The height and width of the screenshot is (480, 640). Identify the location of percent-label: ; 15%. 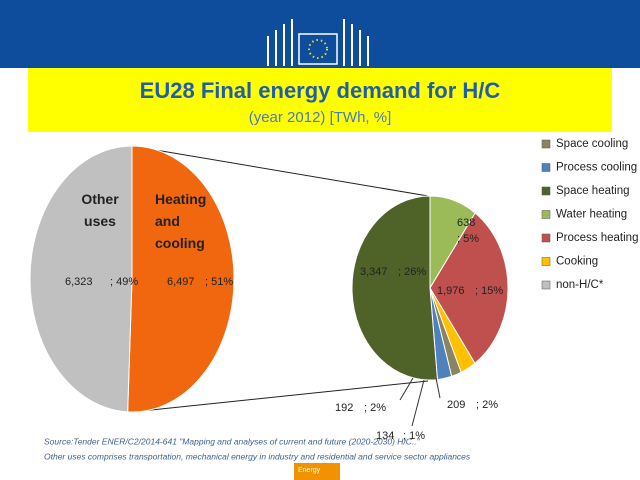
(489, 291).